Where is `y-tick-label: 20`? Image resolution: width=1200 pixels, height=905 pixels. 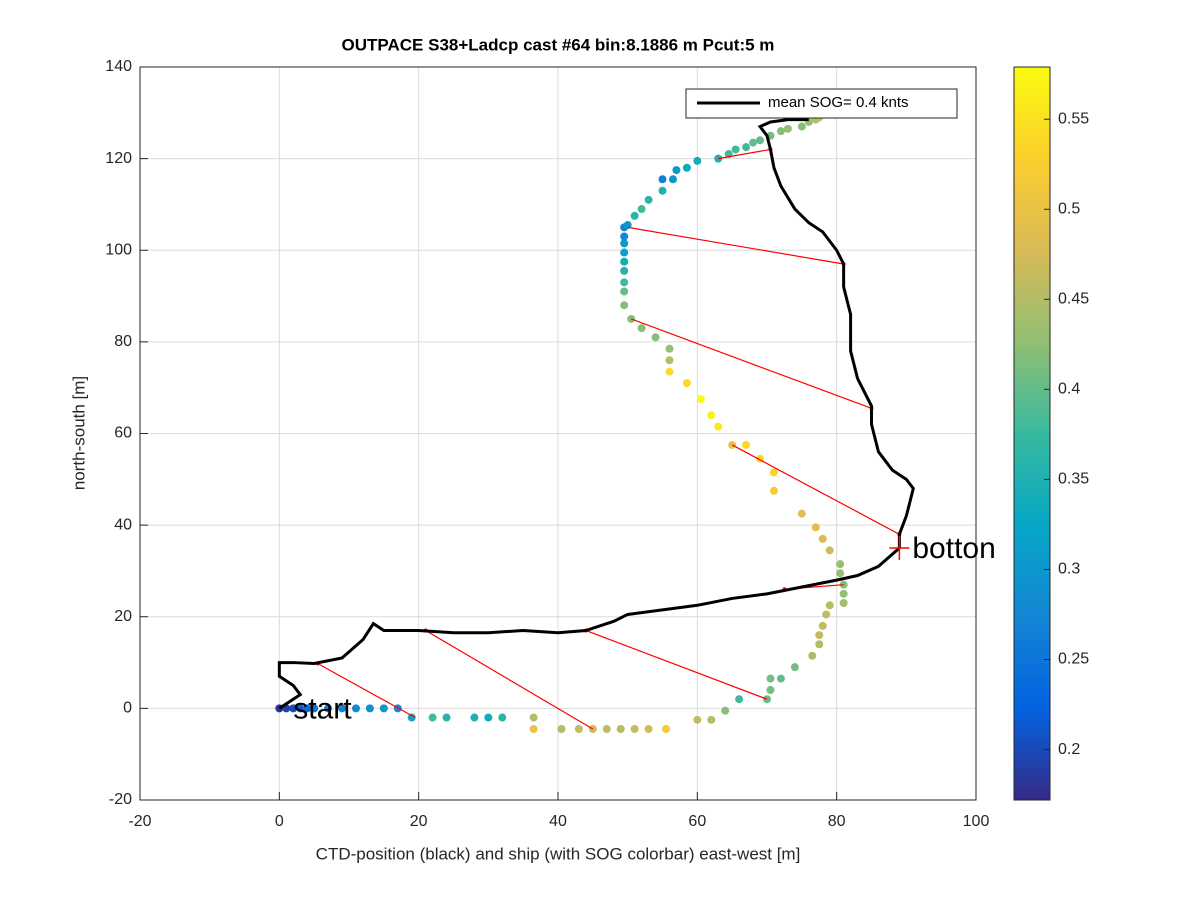 y-tick-label: 20 is located at coordinates (123, 616).